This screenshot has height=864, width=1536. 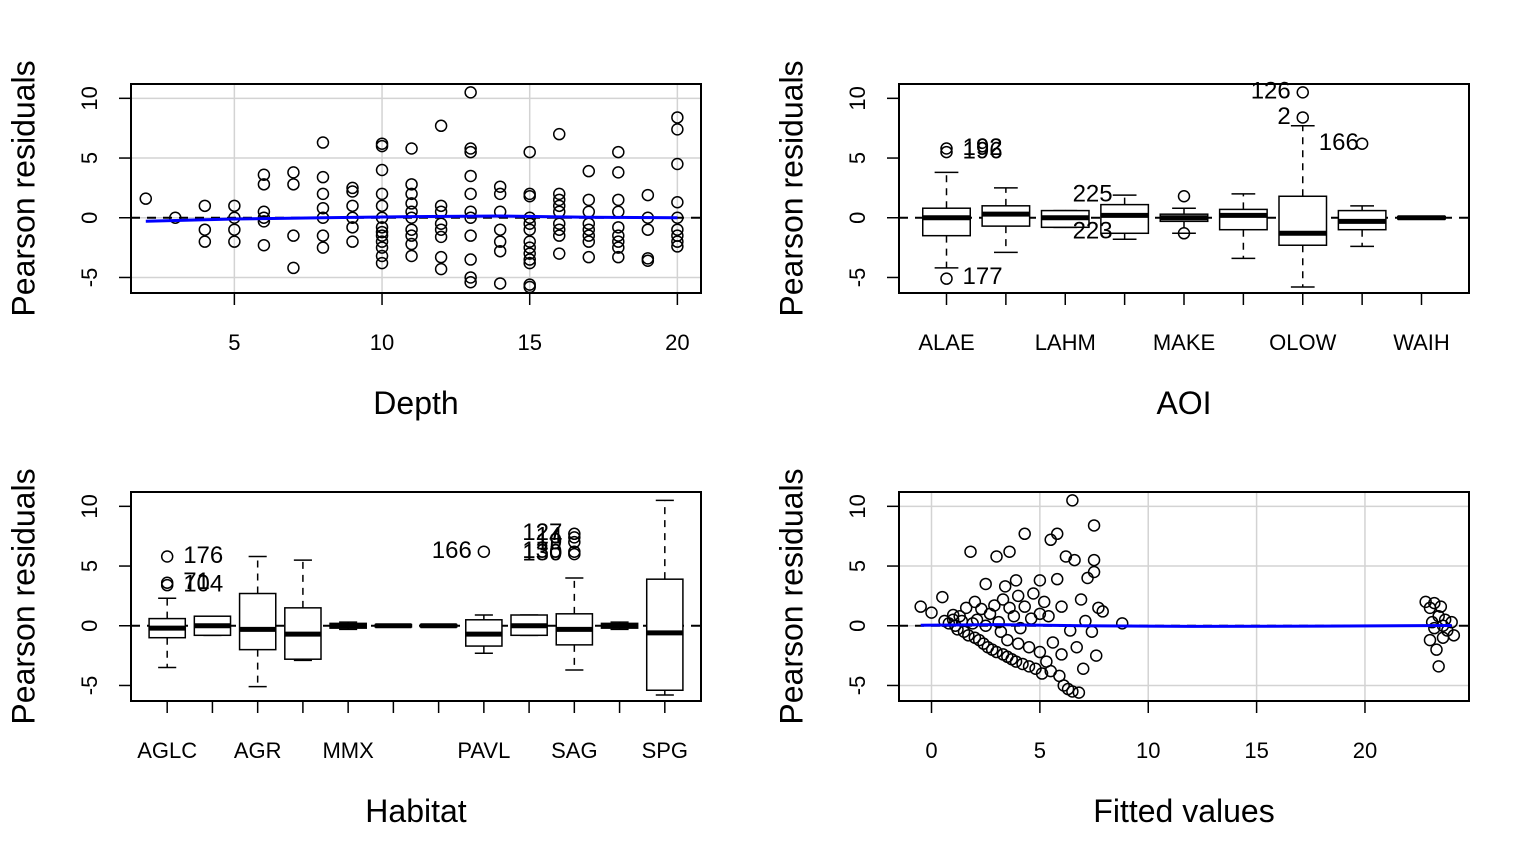 What do you see at coordinates (483, 750) in the screenshot?
I see `x-tick-label-3: PAVL` at bounding box center [483, 750].